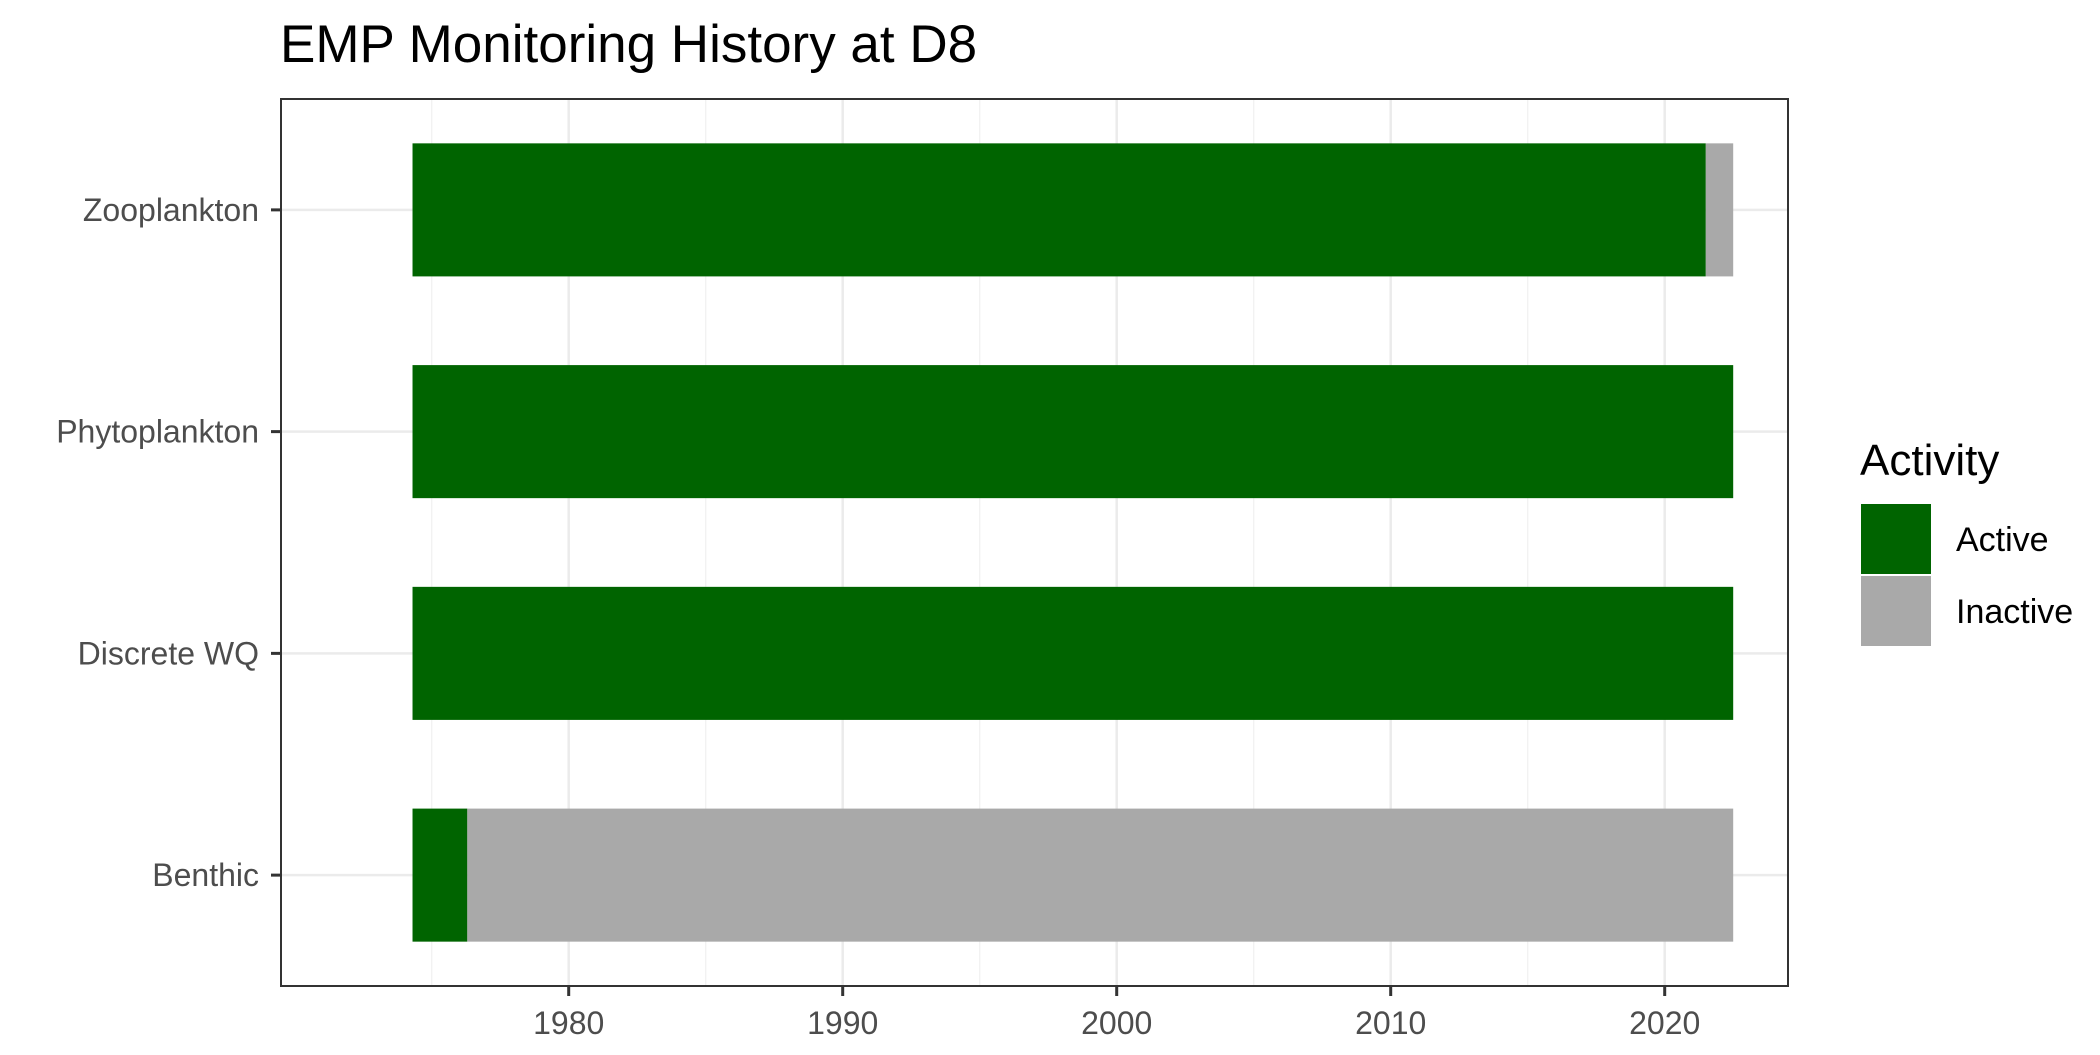  Describe the element at coordinates (1073, 432) in the screenshot. I see `bar-segment-phytoplankton-active` at that location.